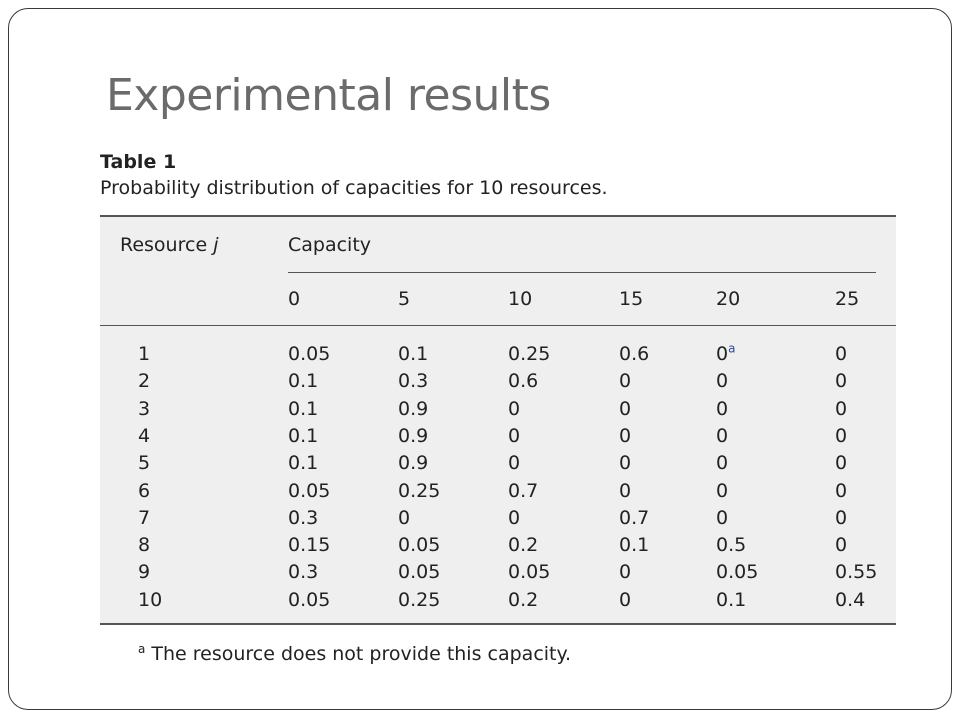 Image resolution: width=960 pixels, height=720 pixels. What do you see at coordinates (498, 520) in the screenshot?
I see `table-row: 7 0.3 0 0 0.7 0 0` at bounding box center [498, 520].